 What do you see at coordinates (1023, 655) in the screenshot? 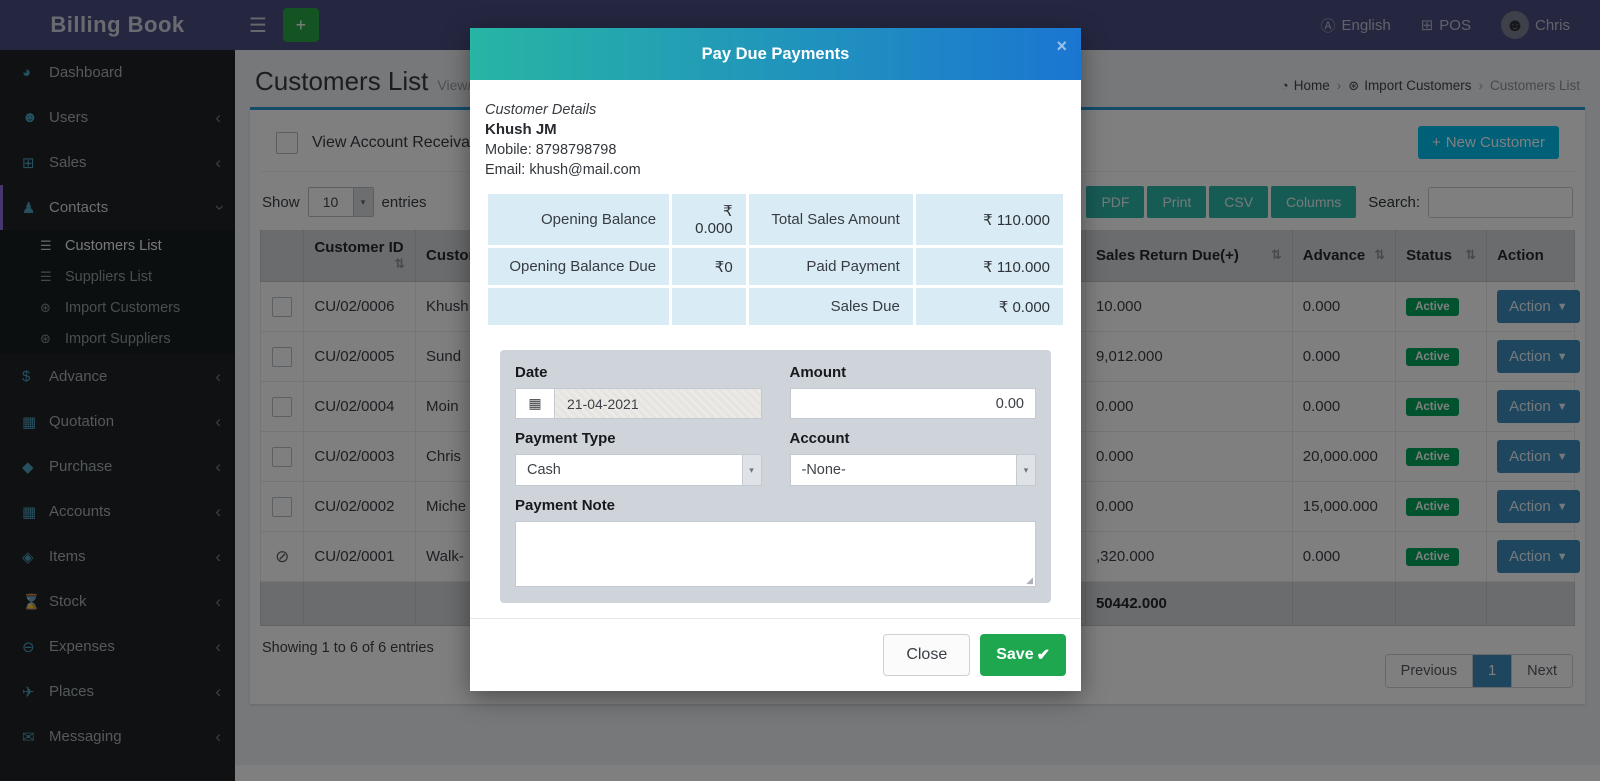
I see `save-button: Save ✔` at bounding box center [1023, 655].